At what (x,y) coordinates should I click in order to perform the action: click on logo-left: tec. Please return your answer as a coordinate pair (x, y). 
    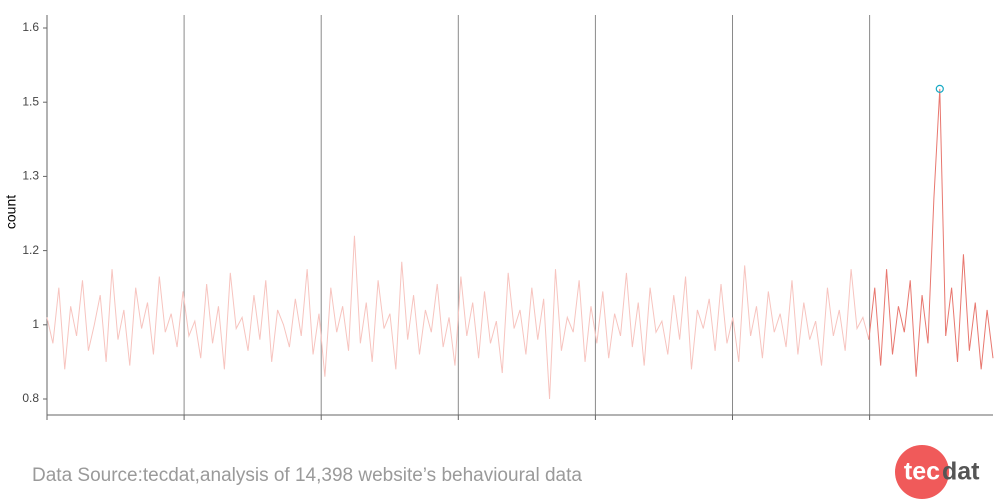
    Looking at the image, I should click on (922, 472).